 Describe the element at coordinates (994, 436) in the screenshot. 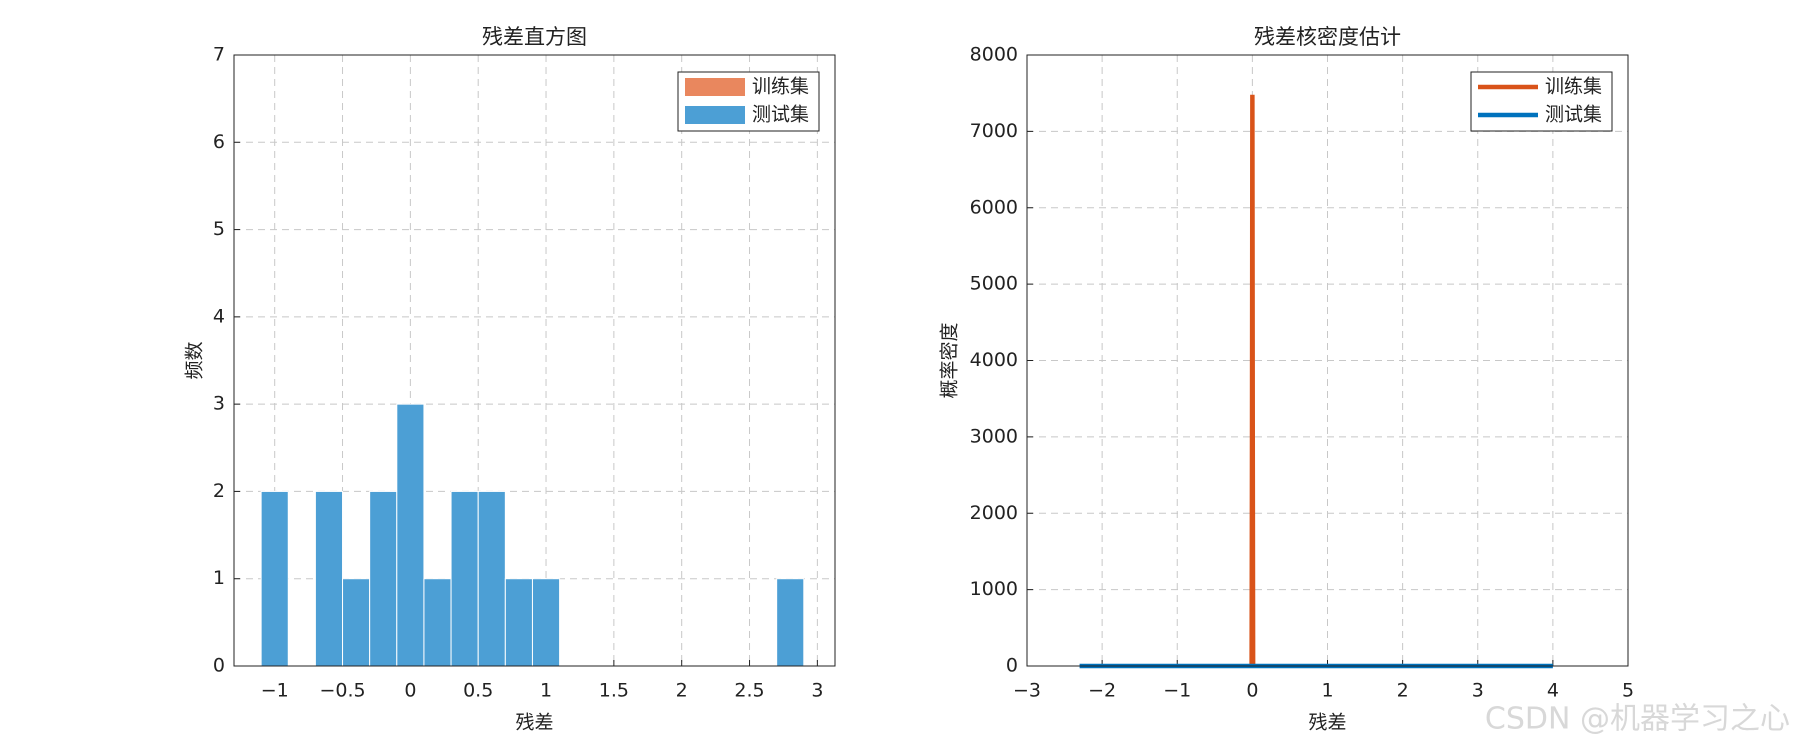

I see `y-tick-label: 3000` at that location.